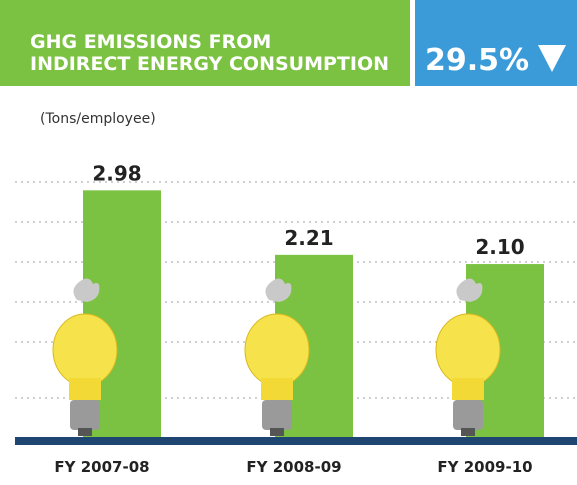  I want to click on x-tick-label: FY 2009-10, so click(484, 467).